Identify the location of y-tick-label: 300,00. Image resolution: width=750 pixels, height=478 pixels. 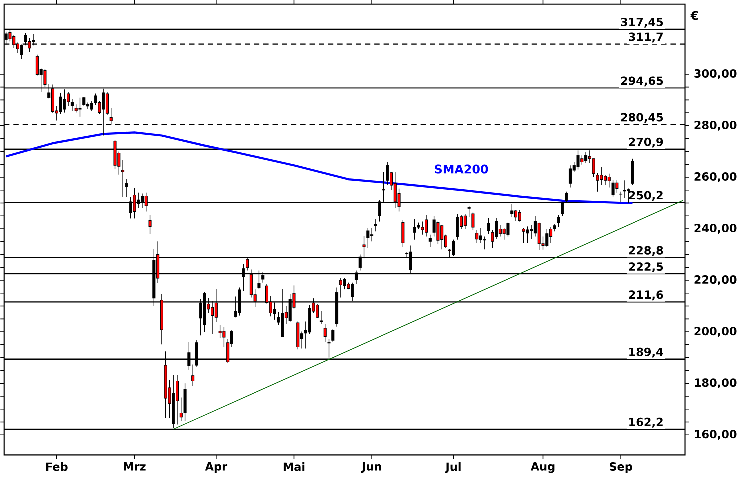
(715, 75).